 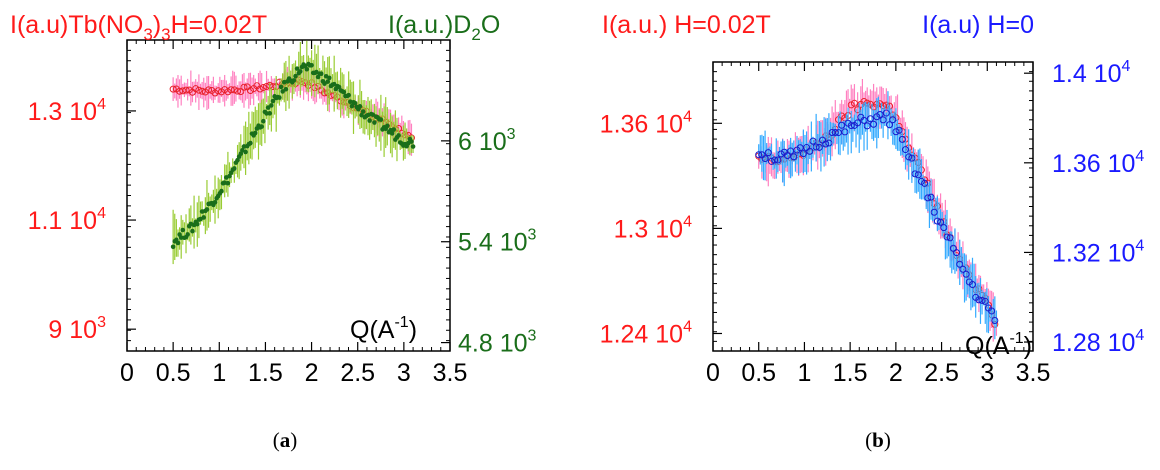 What do you see at coordinates (173, 373) in the screenshot?
I see `x-tick-label: 0.5` at bounding box center [173, 373].